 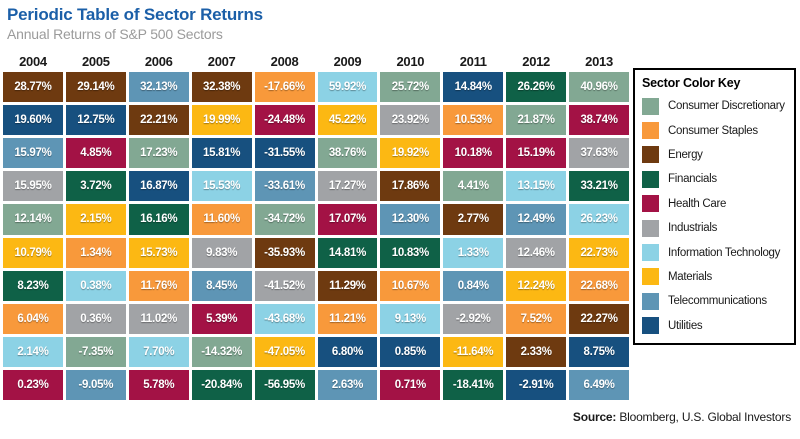 I want to click on return-cell: 12.30%, so click(x=410, y=219).